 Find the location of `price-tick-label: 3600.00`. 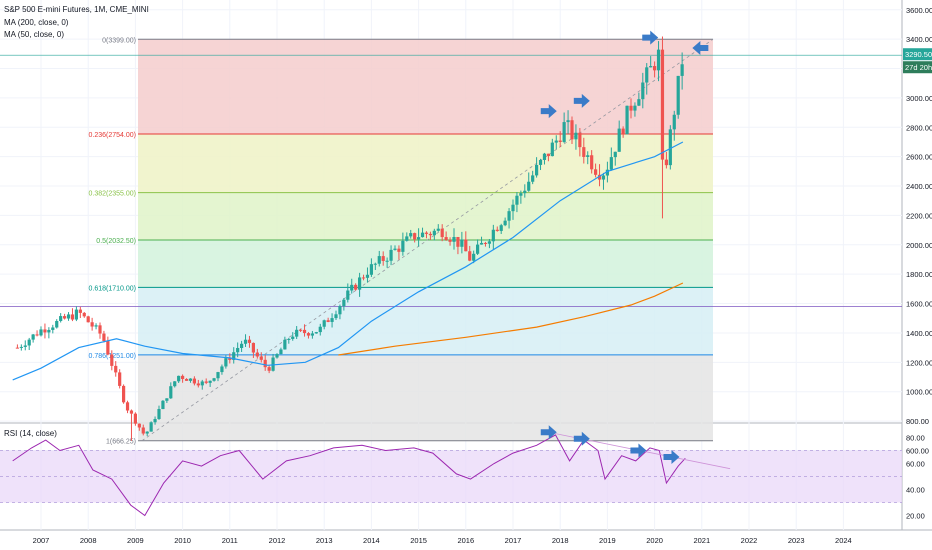

price-tick-label: 3600.00 is located at coordinates (919, 10).